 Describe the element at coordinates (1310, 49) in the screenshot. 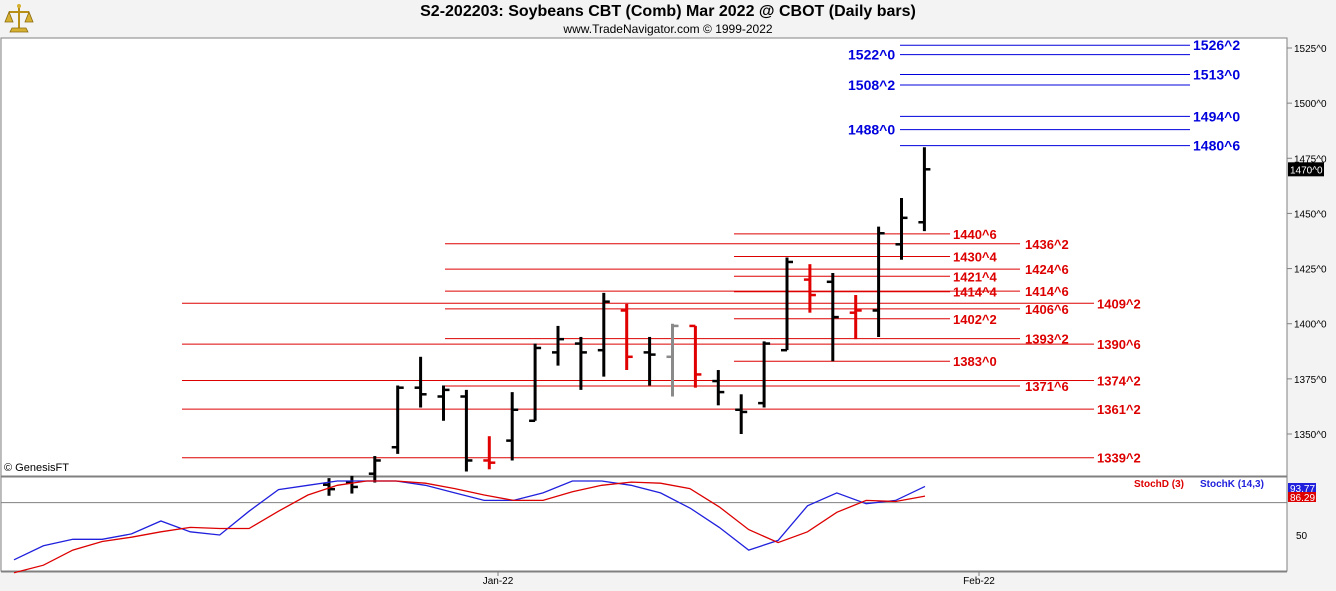

I see `y-tick-label: 1525^0` at that location.